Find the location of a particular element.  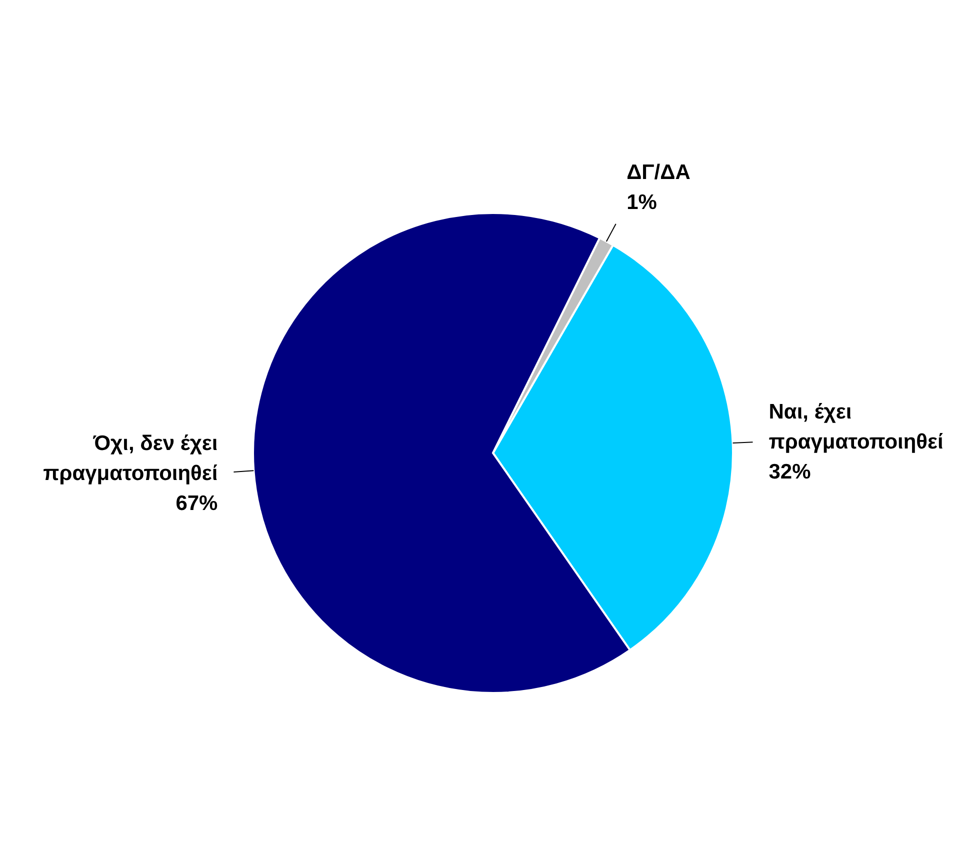

slice-label: ΔΓ/ΔΑ is located at coordinates (658, 172).